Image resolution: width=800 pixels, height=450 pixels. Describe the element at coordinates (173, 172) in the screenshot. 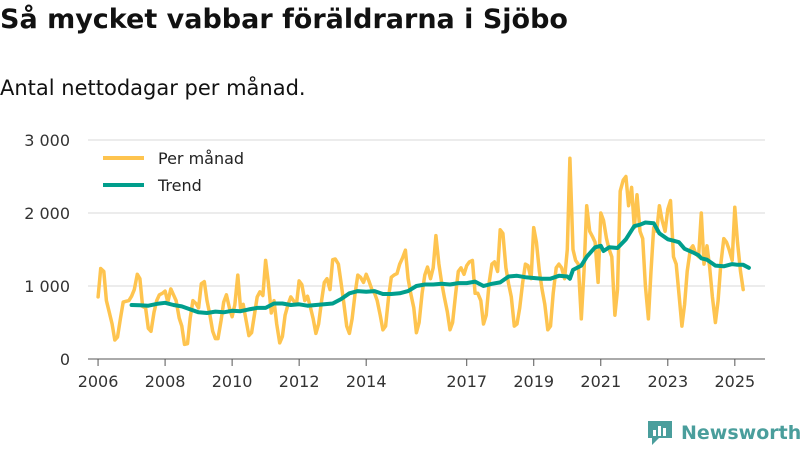

I see `legend: Per månad Trend` at that location.